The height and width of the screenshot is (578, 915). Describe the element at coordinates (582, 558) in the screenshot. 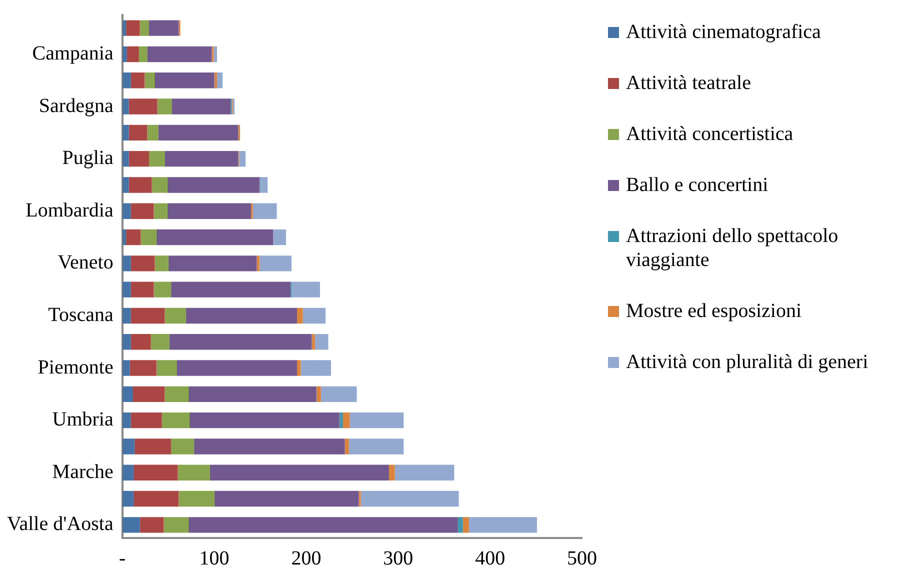

I see `x-tick-label: 500` at that location.